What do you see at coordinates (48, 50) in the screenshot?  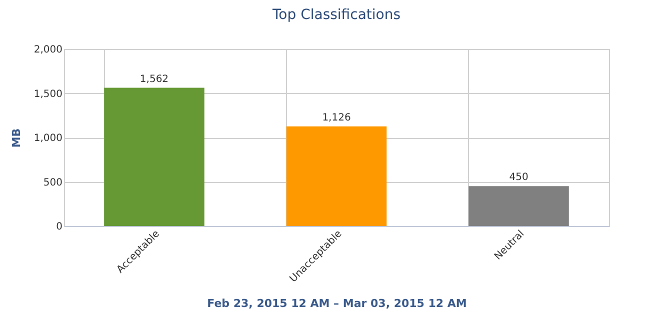 I see `y-tick-label: 2,000` at bounding box center [48, 50].